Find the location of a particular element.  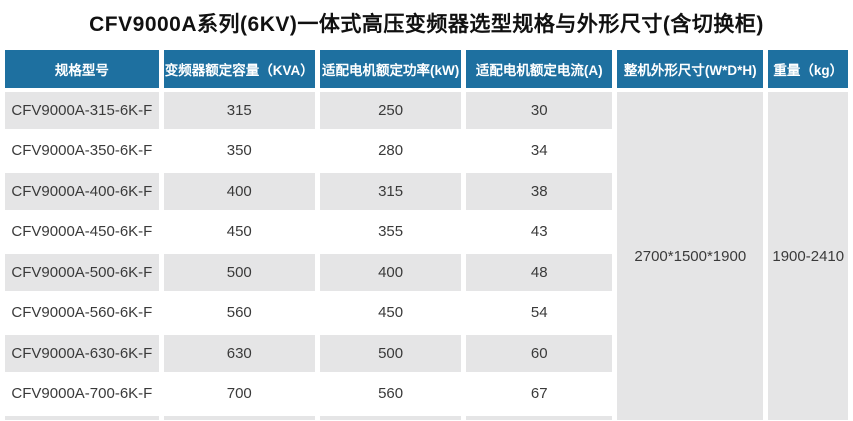

cell-model: CFV9000A-630-6K-F is located at coordinates (82, 353).